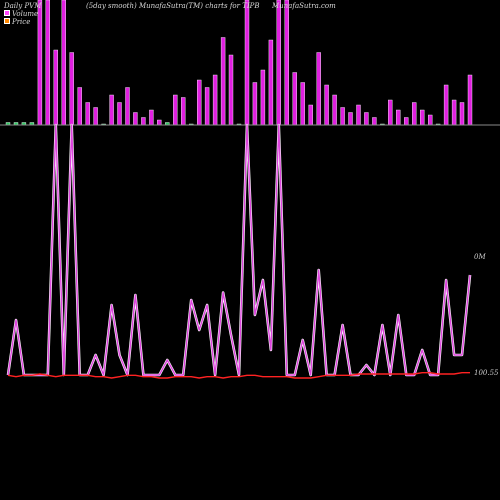 The width and height of the screenshot is (500, 500). What do you see at coordinates (480, 257) in the screenshot?
I see `pvm-last-label: 0M` at bounding box center [480, 257].